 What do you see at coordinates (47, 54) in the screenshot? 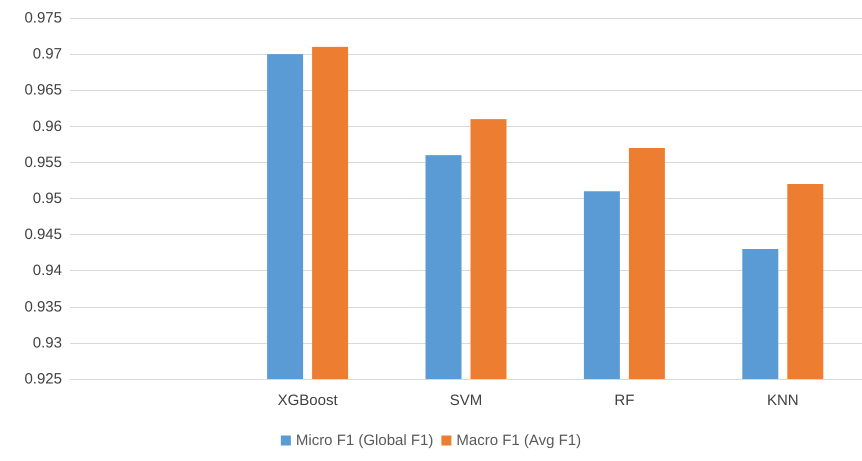
I see `y-tick-label: 0.97` at bounding box center [47, 54].